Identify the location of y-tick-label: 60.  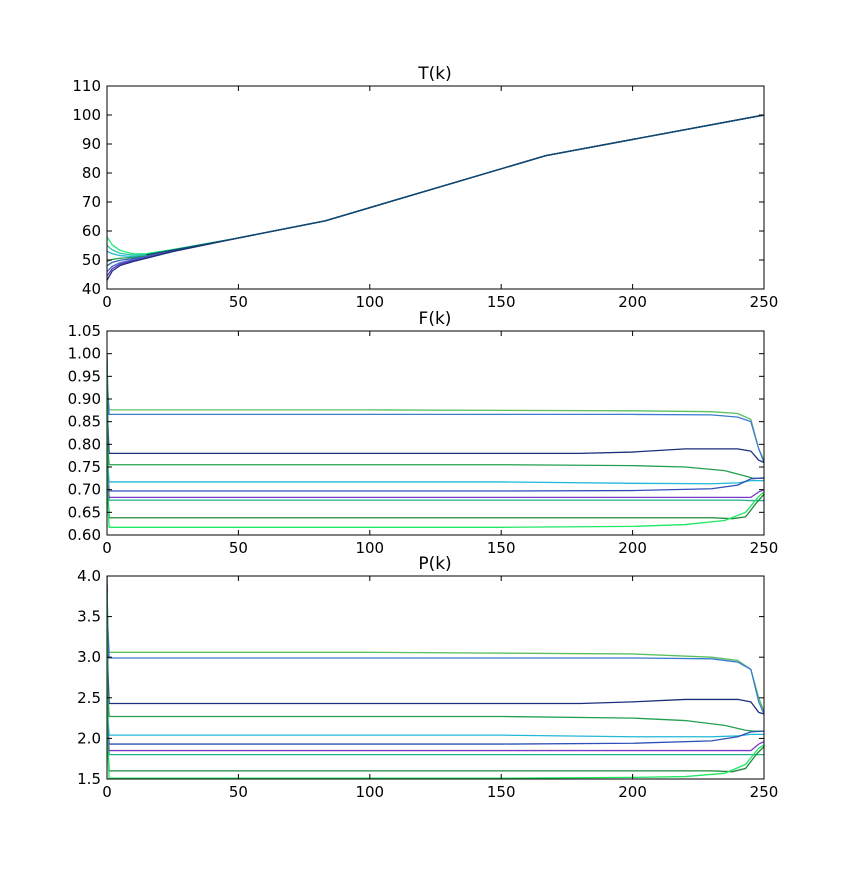
(91, 231).